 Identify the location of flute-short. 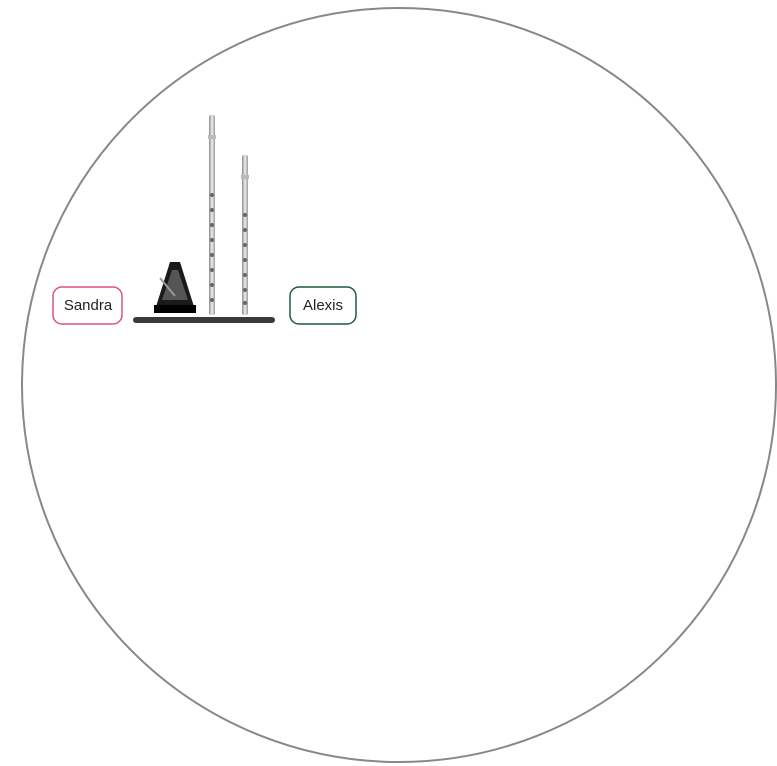
(245, 235).